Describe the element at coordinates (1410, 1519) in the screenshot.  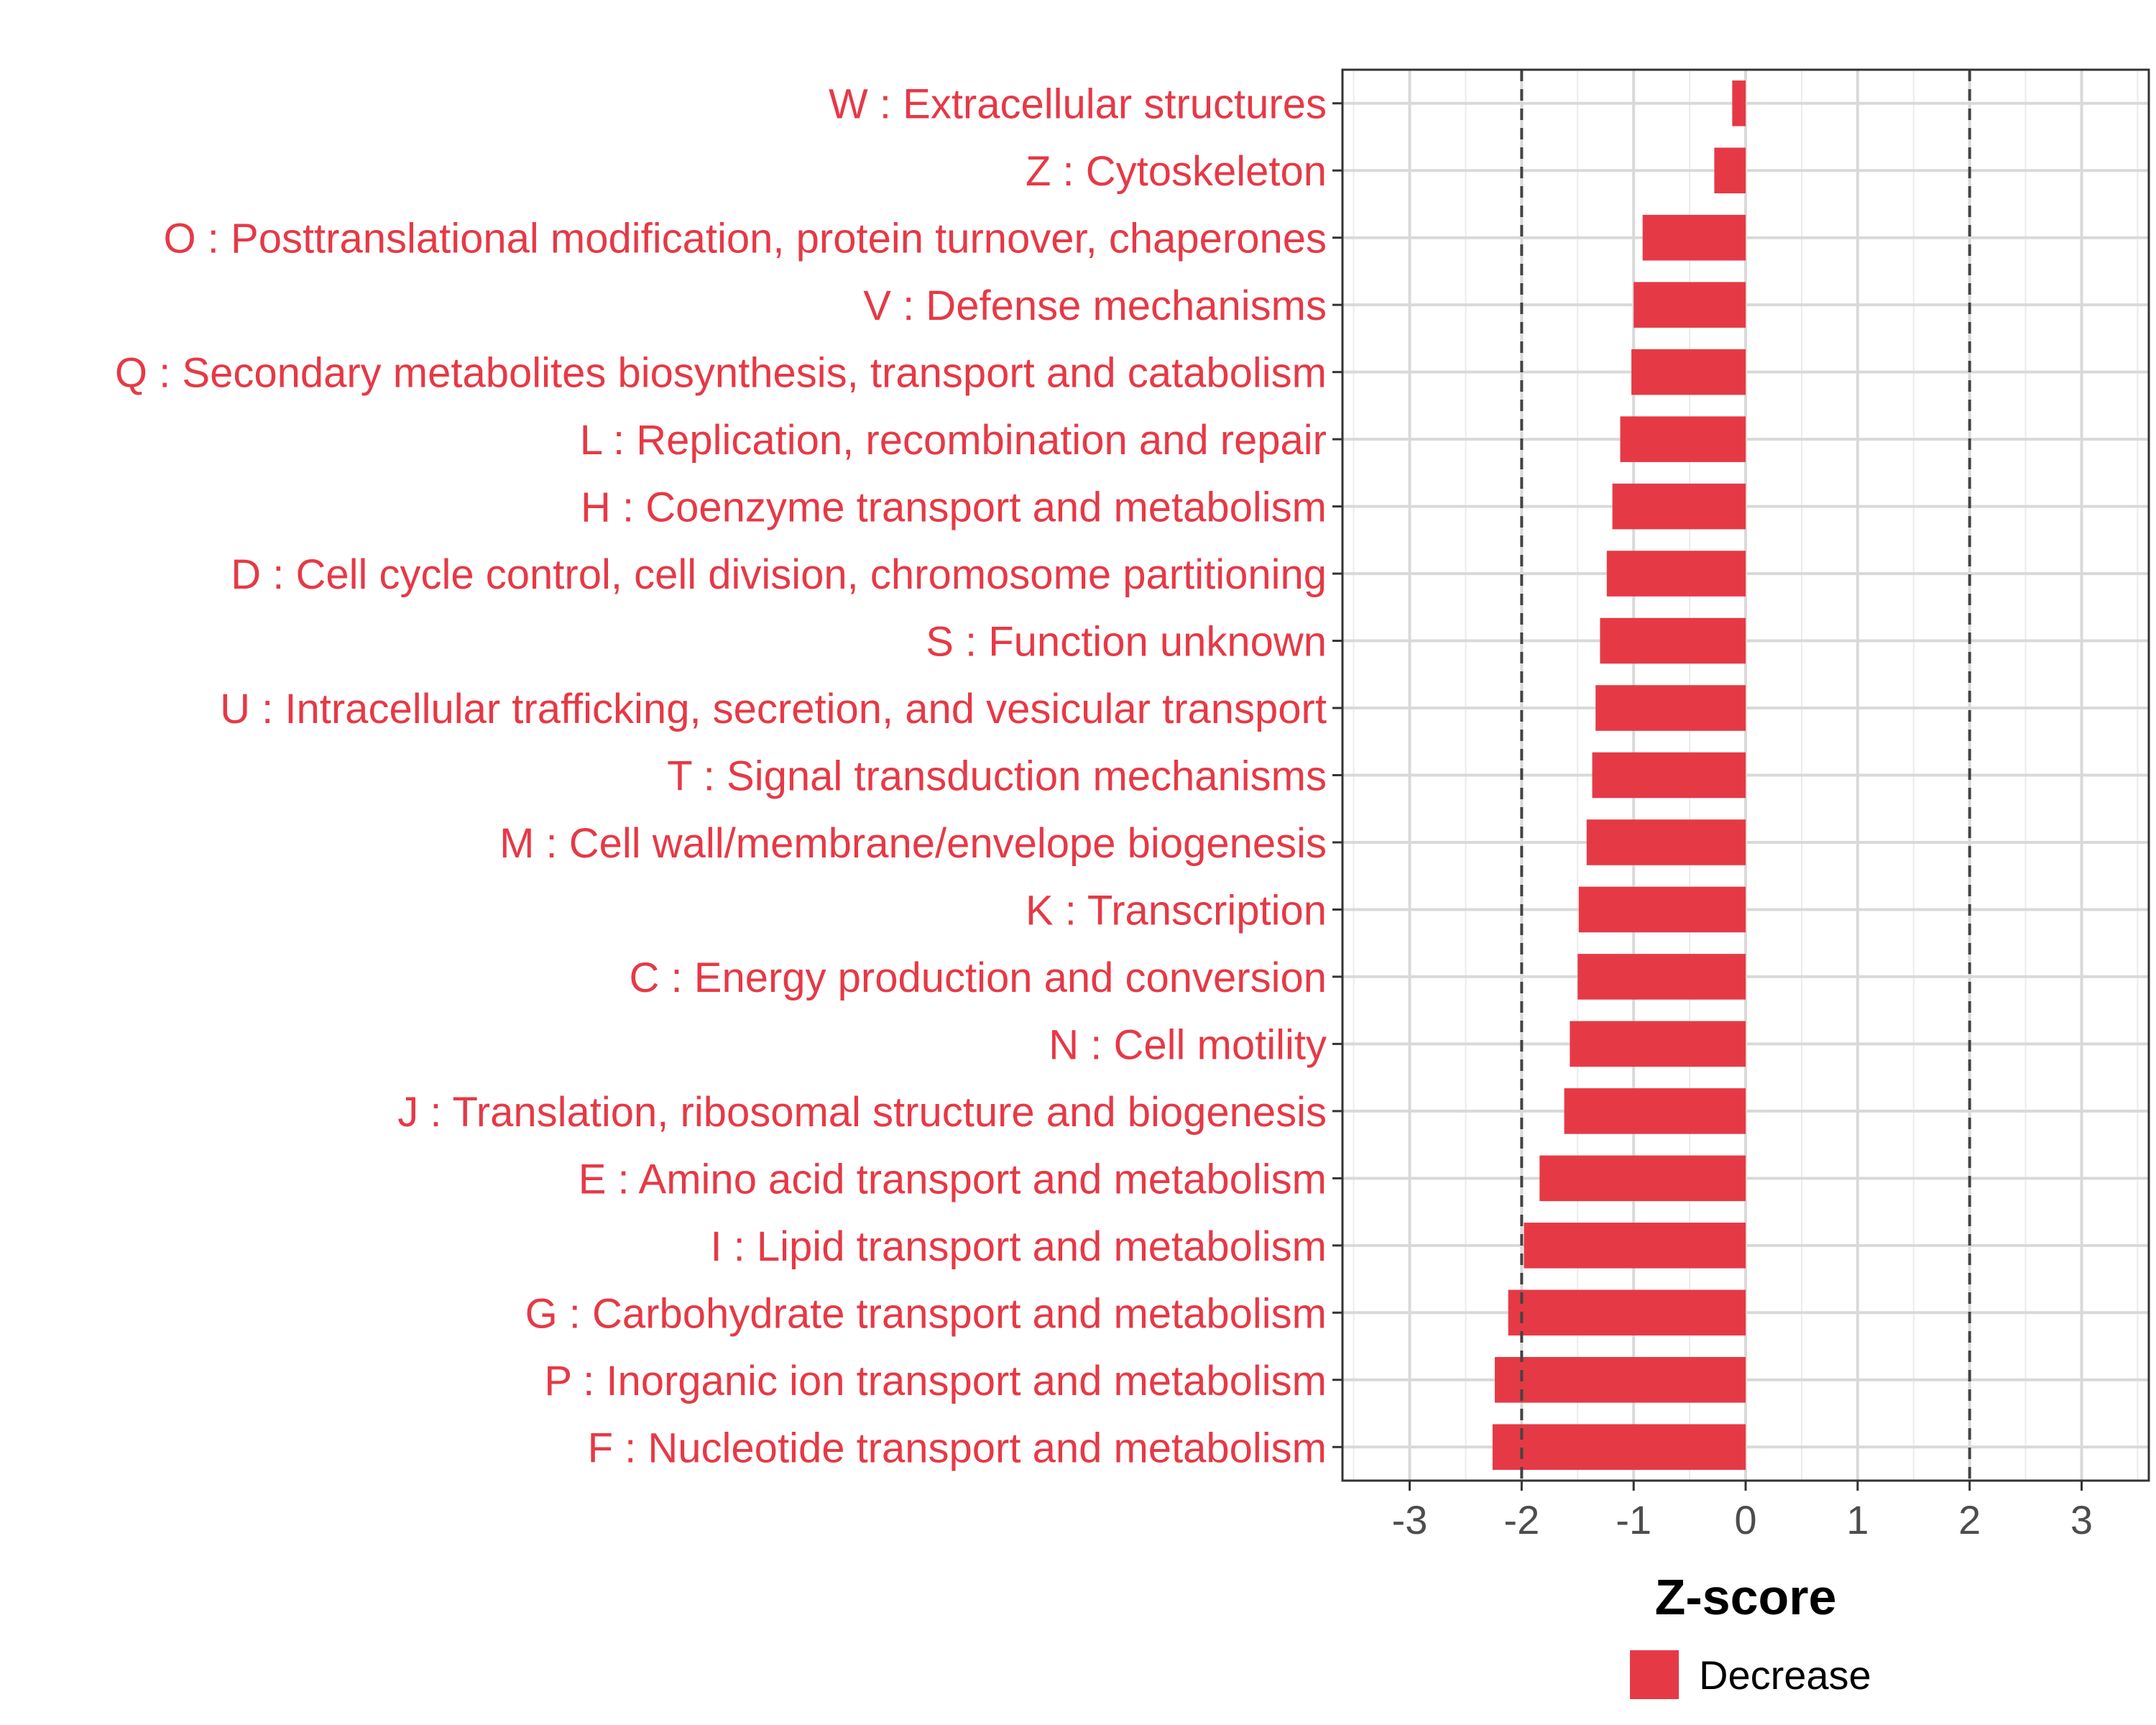
I see `x-tick-label: -3` at that location.